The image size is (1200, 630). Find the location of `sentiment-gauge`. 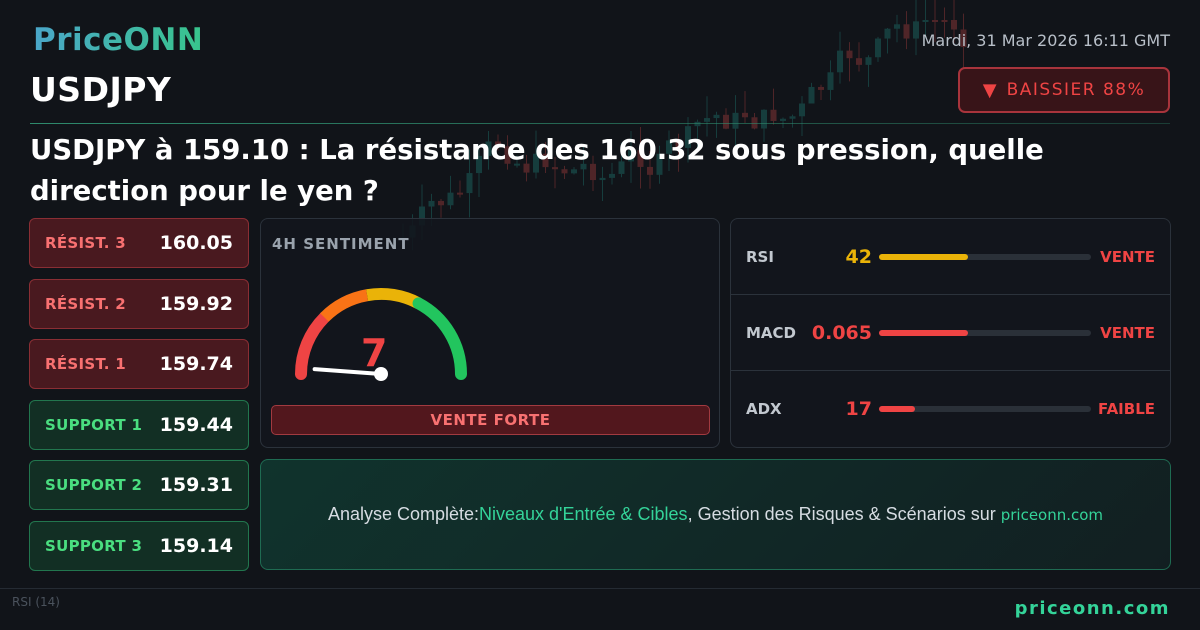

sentiment-gauge is located at coordinates (381, 334).